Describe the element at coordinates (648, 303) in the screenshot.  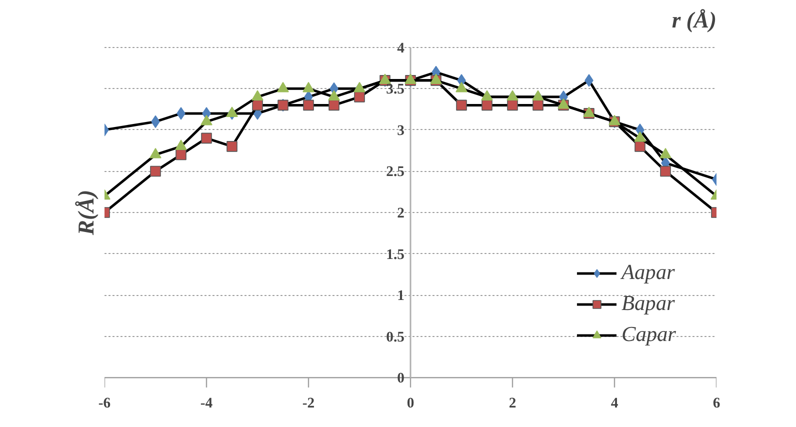
I see `legend-label: Bapar` at that location.